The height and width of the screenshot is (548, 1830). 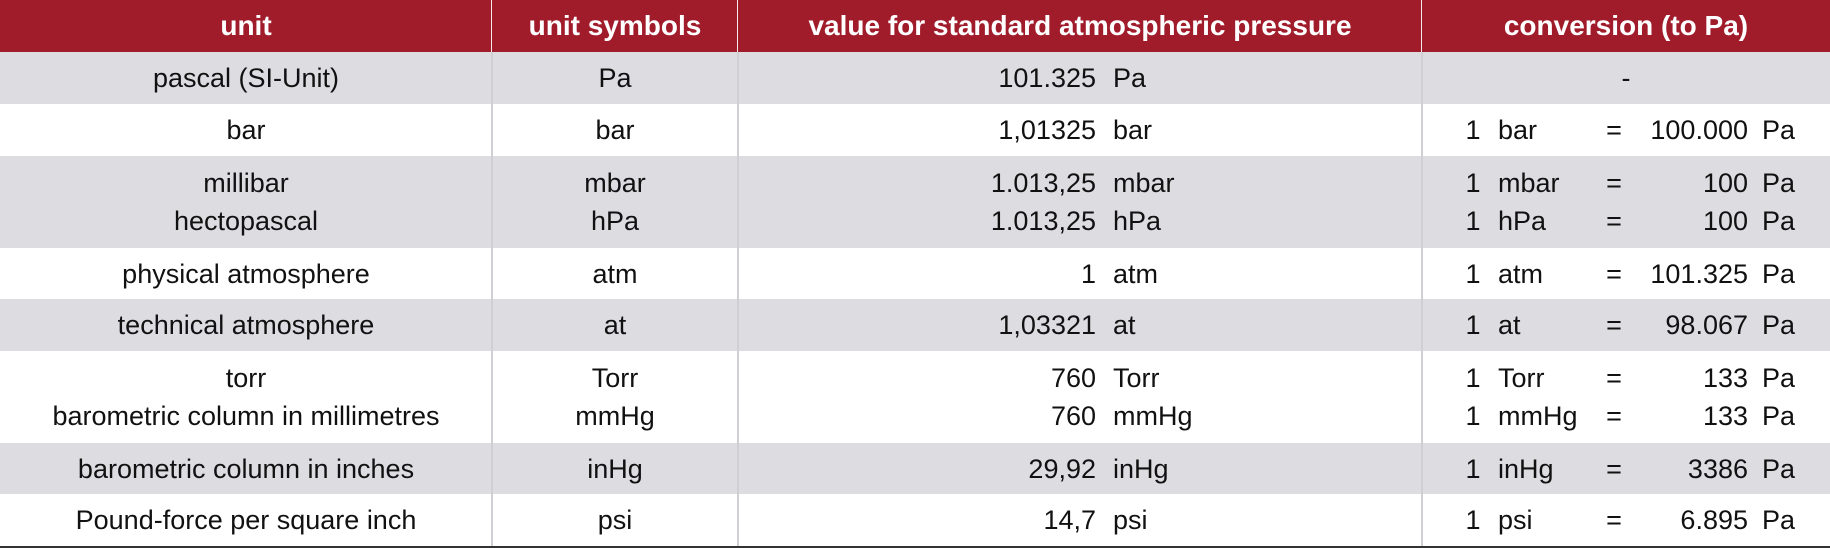 I want to click on header-cell: unit, so click(x=246, y=25).